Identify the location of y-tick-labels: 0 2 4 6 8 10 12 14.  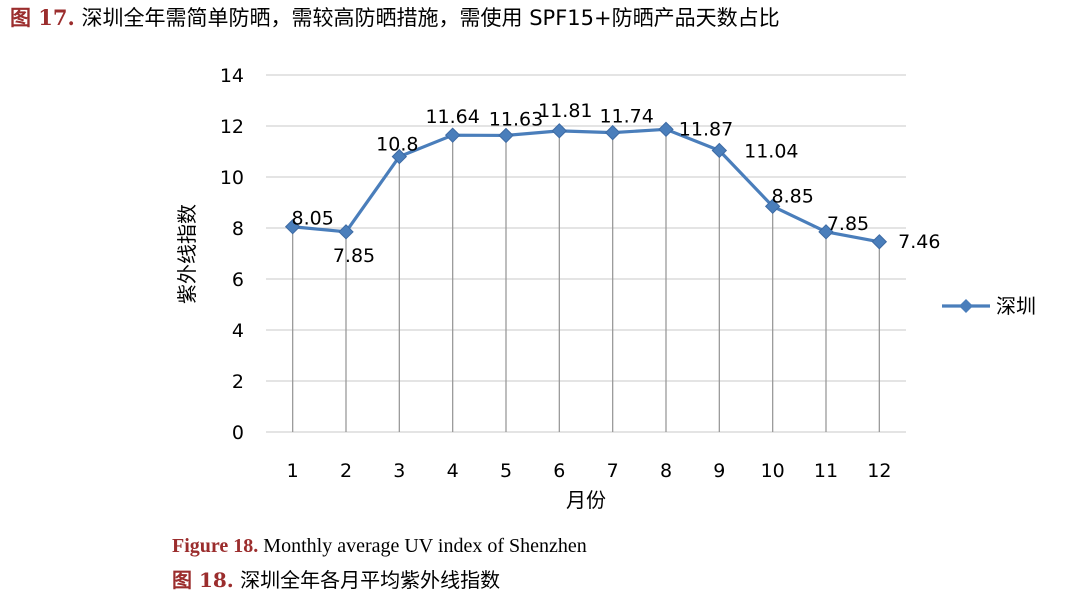
(232, 254).